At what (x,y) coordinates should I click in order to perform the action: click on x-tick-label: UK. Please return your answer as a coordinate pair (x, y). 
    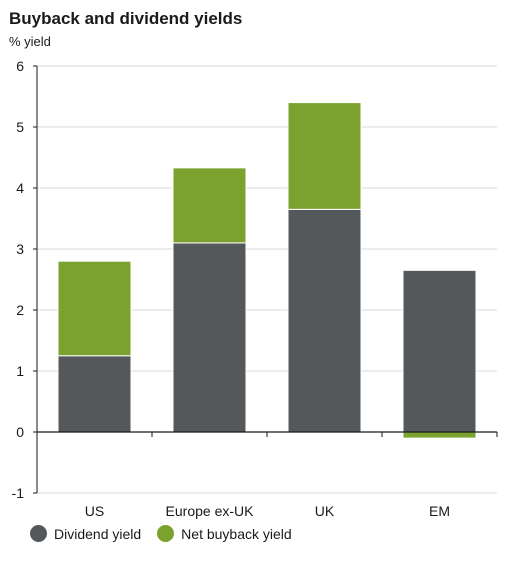
    Looking at the image, I should click on (325, 511).